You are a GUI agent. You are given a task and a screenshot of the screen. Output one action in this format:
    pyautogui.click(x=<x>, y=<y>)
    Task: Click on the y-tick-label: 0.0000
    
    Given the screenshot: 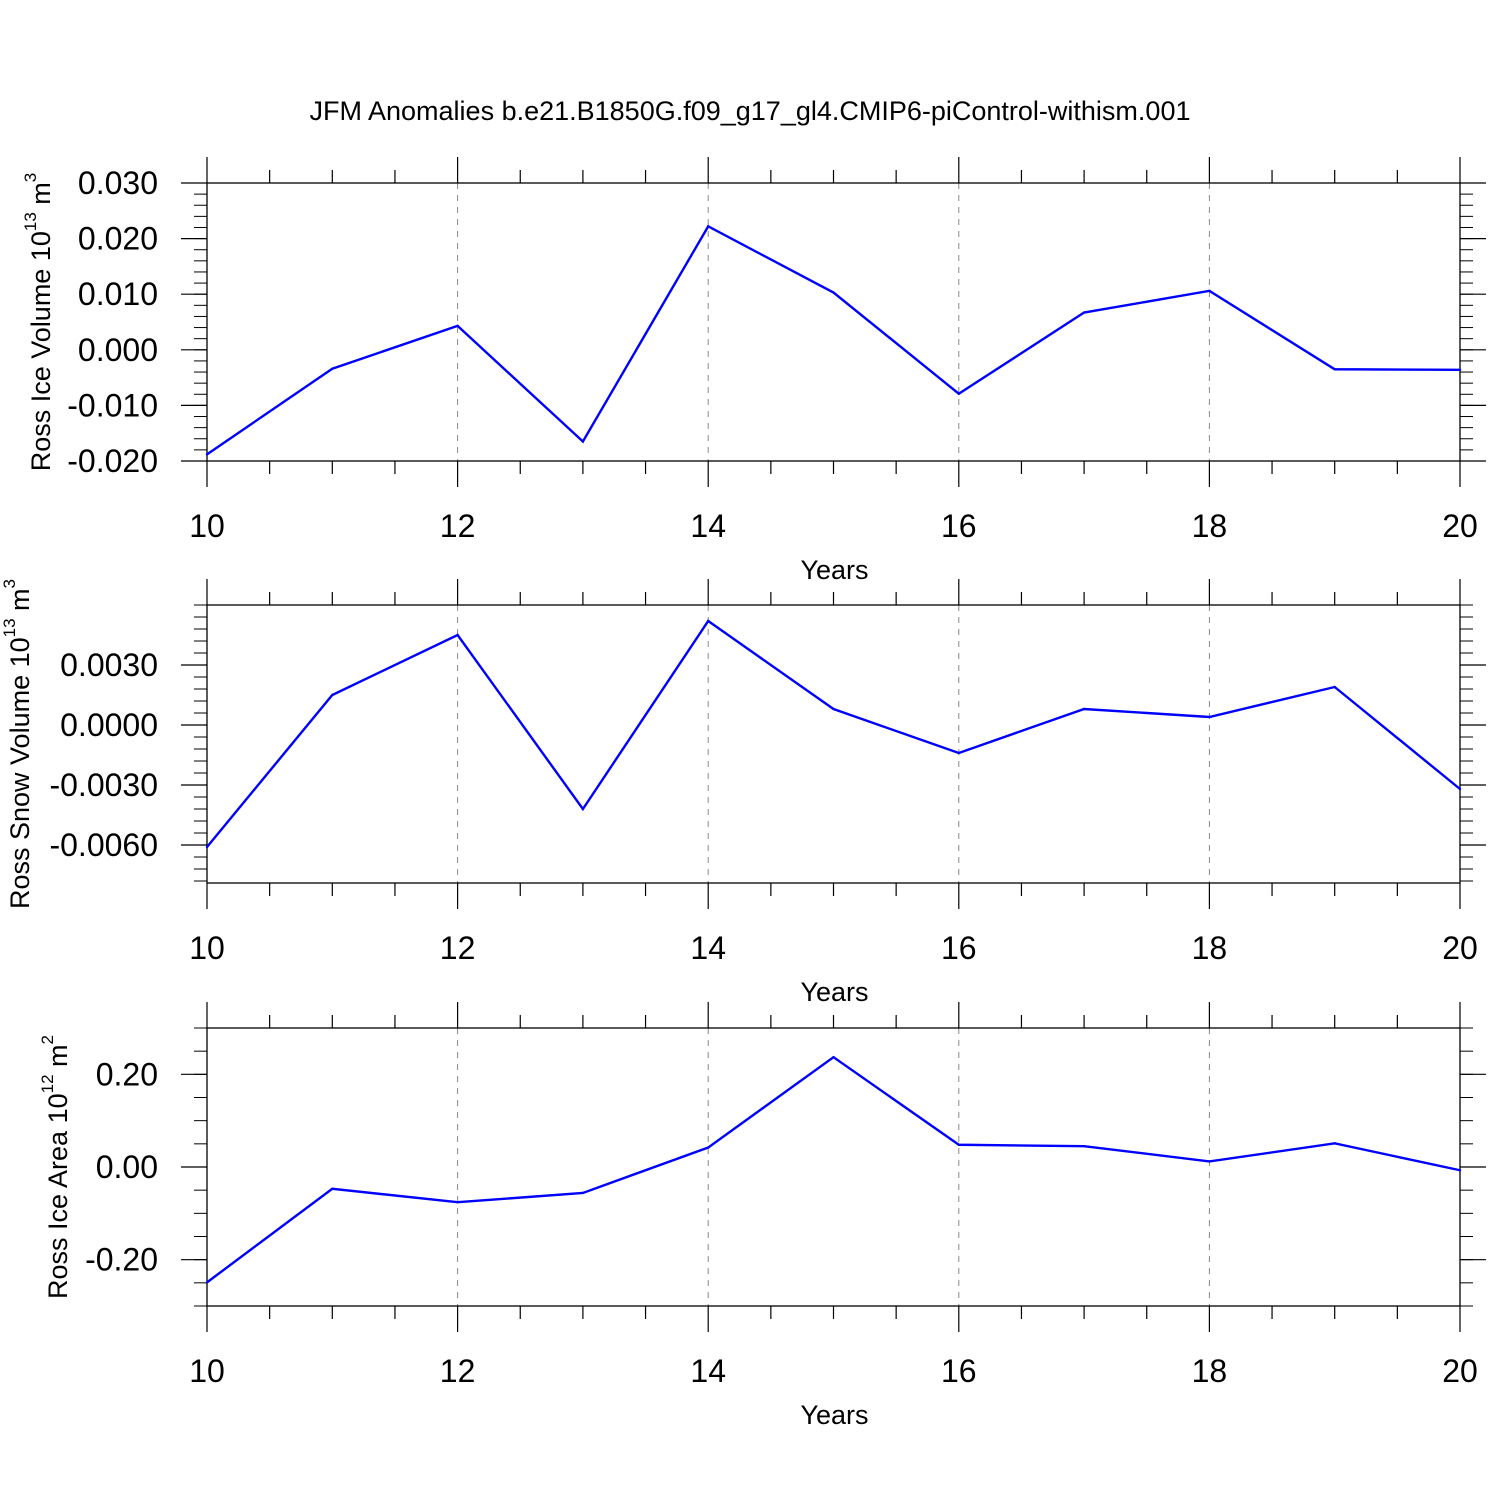 What is the action you would take?
    pyautogui.click(x=109, y=725)
    